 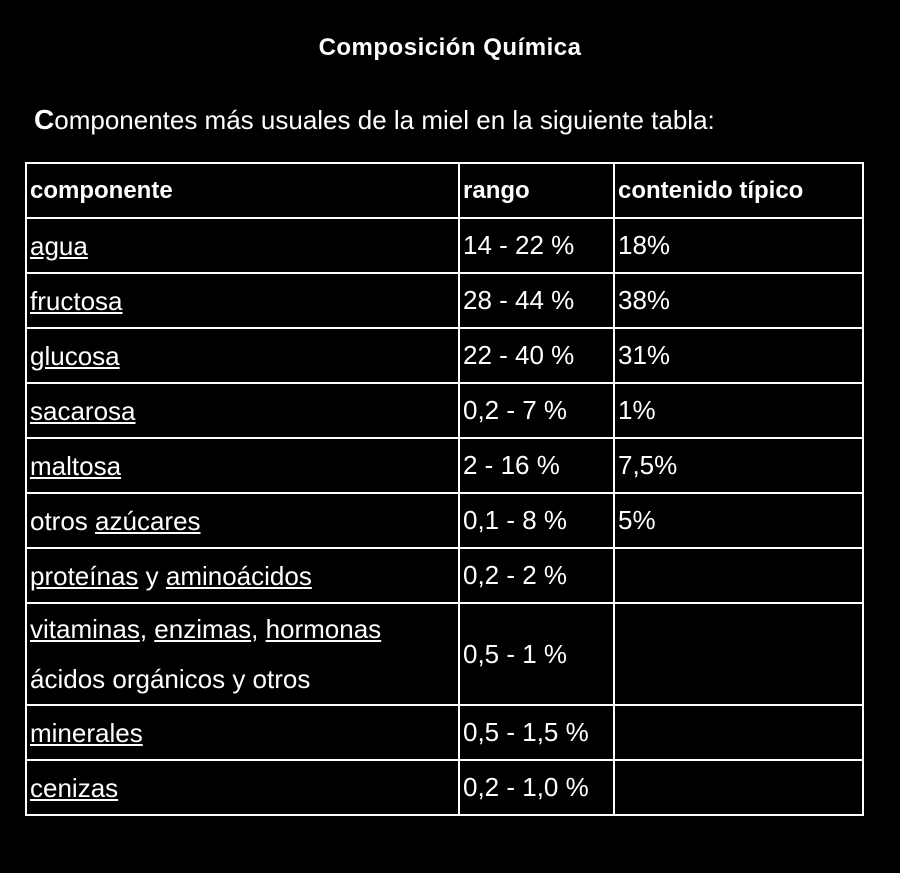 What do you see at coordinates (170, 679) in the screenshot?
I see `text: ácidos orgánicos y otros` at bounding box center [170, 679].